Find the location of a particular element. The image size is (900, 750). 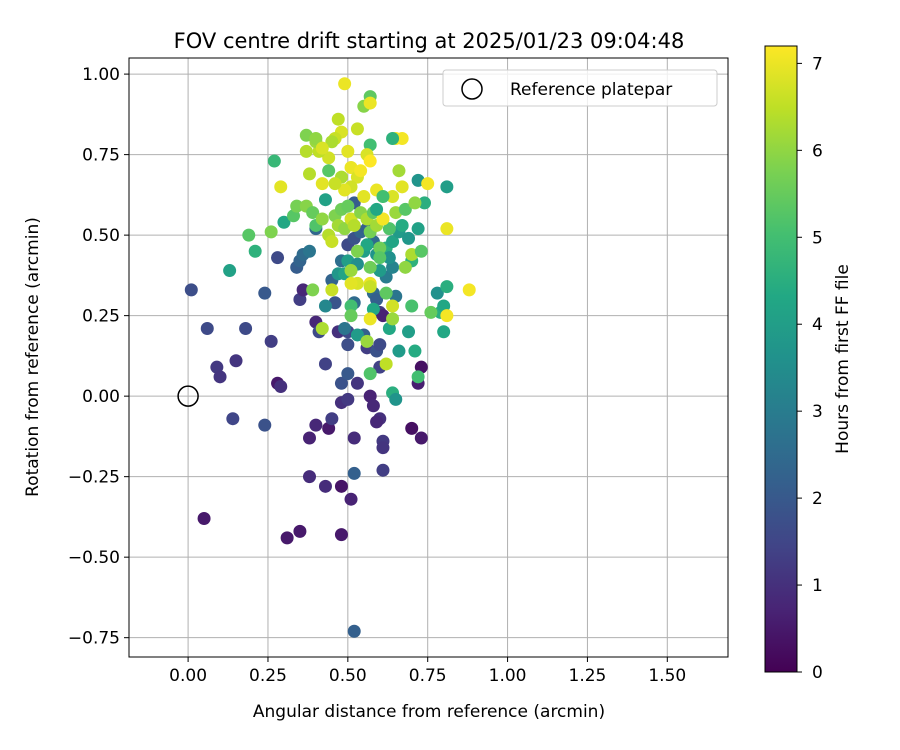

x-tick-label: 1.25 is located at coordinates (588, 676).